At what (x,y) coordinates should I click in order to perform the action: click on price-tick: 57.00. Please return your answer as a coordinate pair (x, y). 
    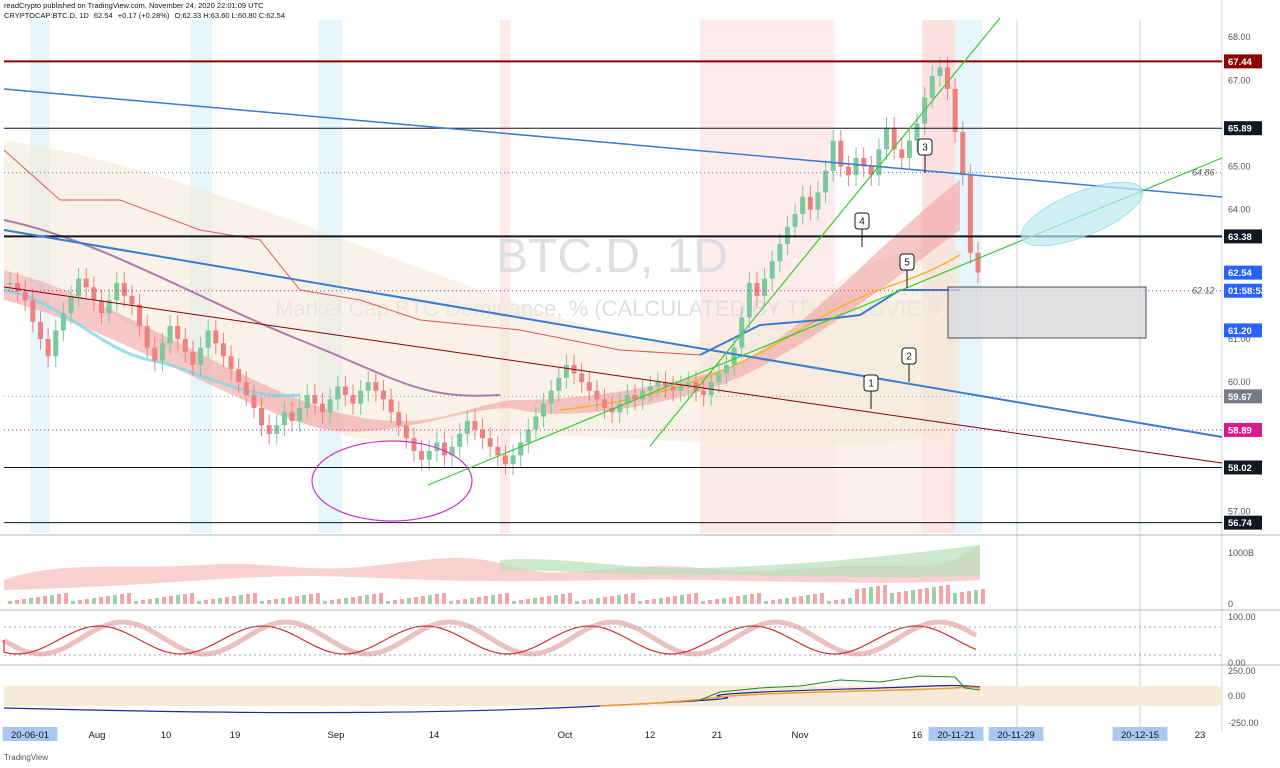
    Looking at the image, I should click on (1239, 511).